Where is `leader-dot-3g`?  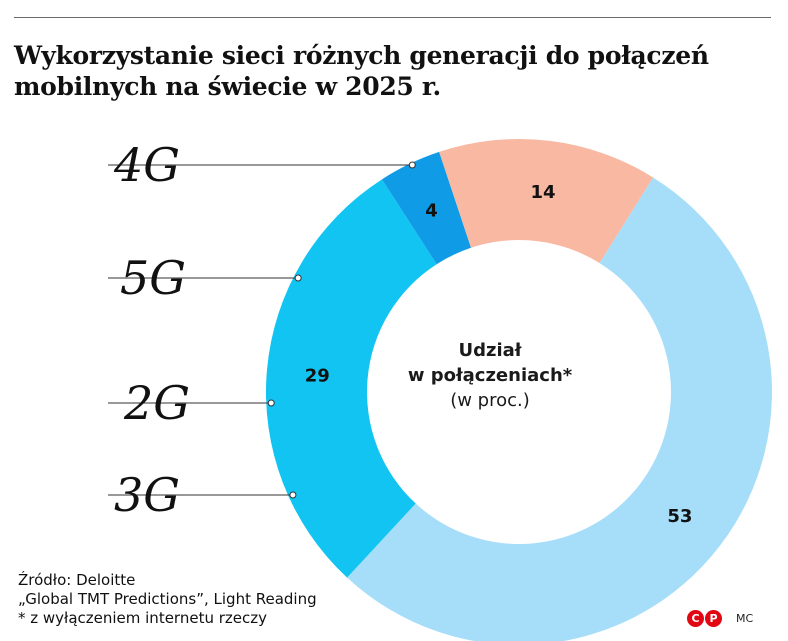
leader-dot-3g is located at coordinates (293, 495).